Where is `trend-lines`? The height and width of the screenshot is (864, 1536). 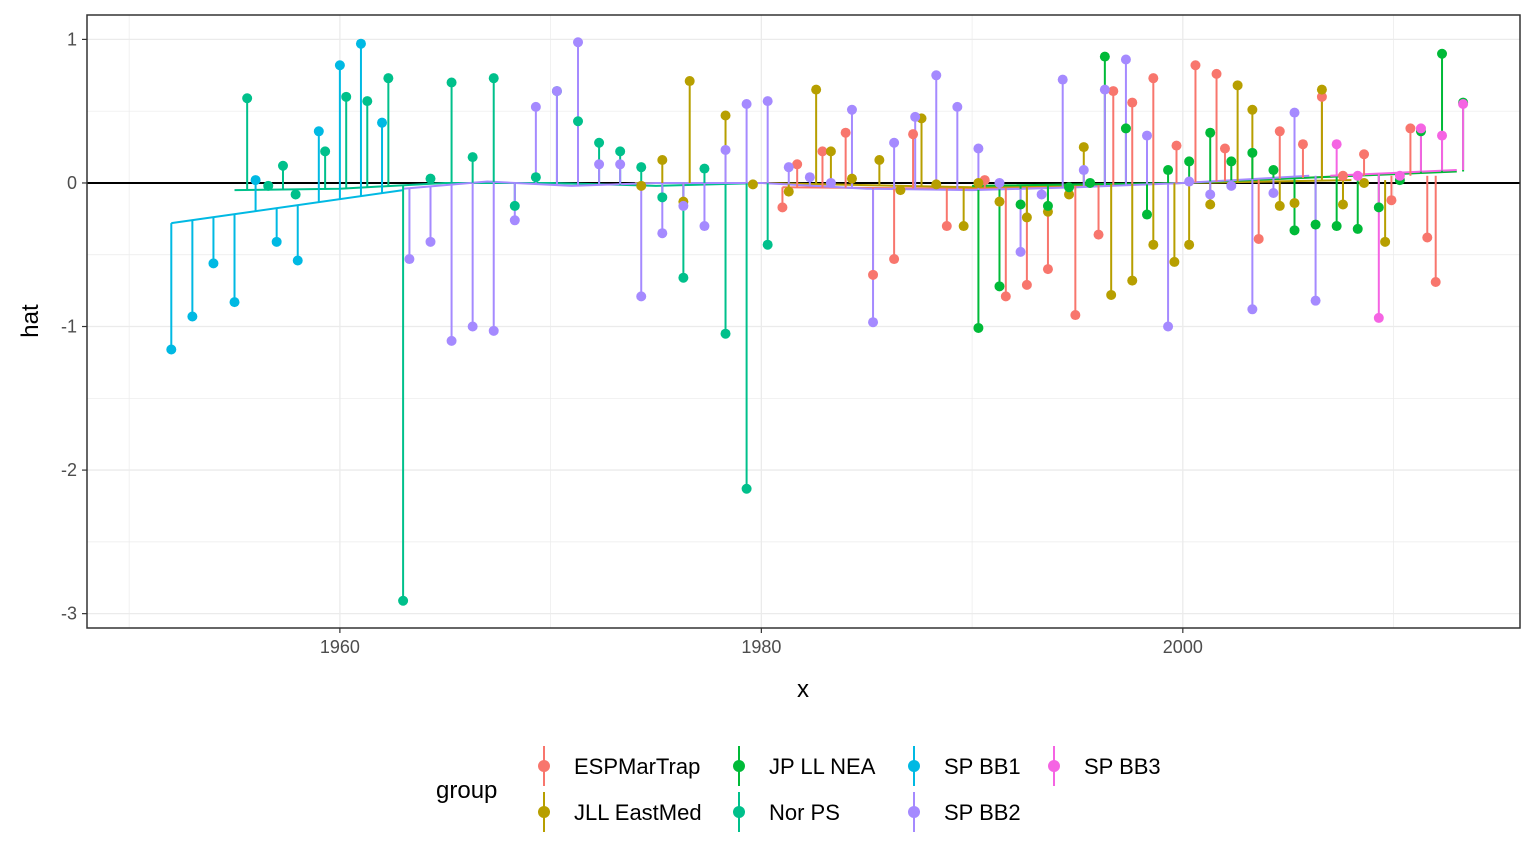 trend-lines is located at coordinates (814, 197).